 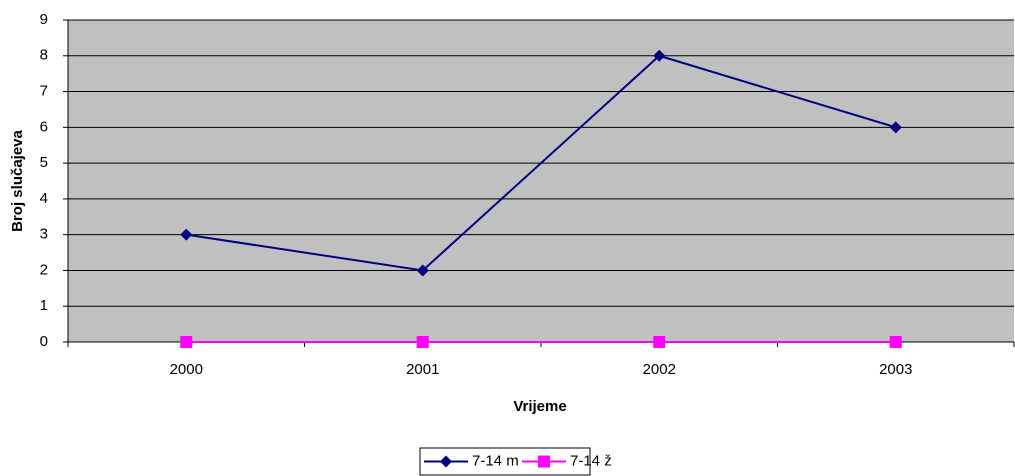 I want to click on x-tick-label: 2000, so click(x=186, y=369).